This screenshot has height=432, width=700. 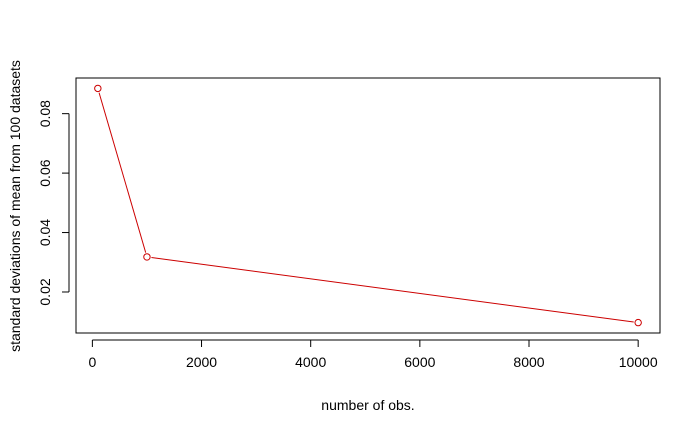 What do you see at coordinates (45, 232) in the screenshot?
I see `y-tick-label: 0.04` at bounding box center [45, 232].